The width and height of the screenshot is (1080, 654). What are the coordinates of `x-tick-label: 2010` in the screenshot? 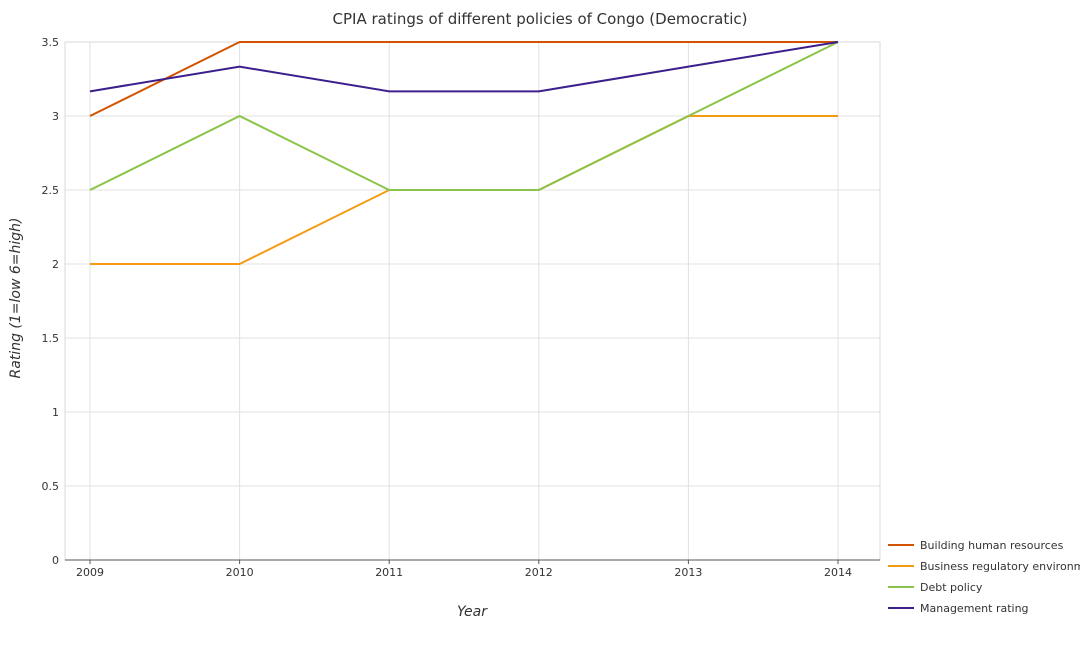 It's located at (240, 572).